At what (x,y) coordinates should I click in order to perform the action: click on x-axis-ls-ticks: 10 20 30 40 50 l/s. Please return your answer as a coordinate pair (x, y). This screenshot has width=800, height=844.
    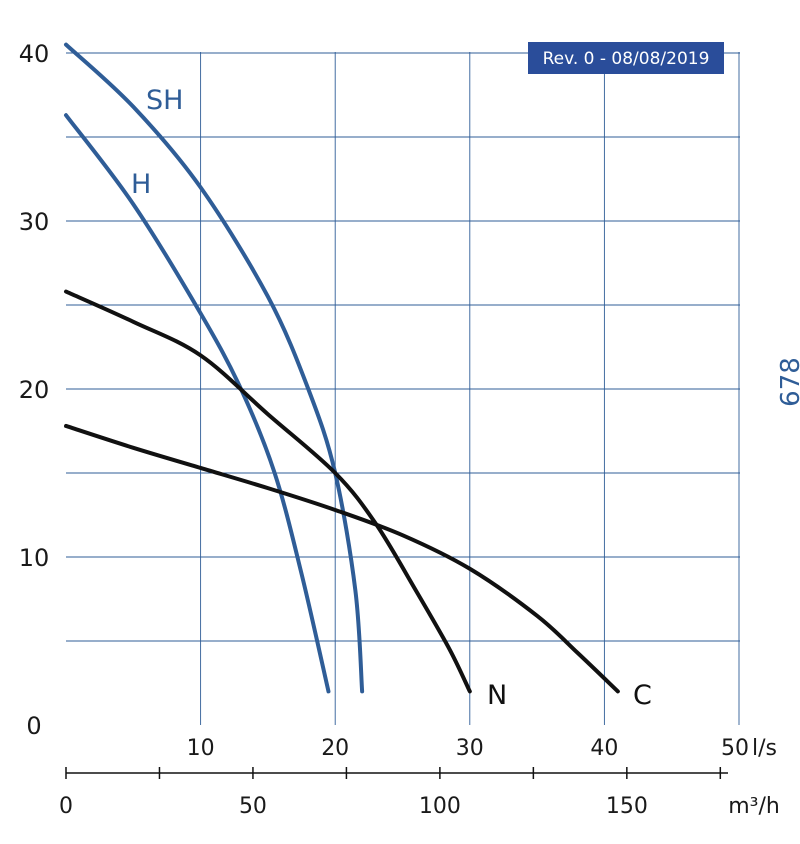
    Looking at the image, I should click on (482, 748).